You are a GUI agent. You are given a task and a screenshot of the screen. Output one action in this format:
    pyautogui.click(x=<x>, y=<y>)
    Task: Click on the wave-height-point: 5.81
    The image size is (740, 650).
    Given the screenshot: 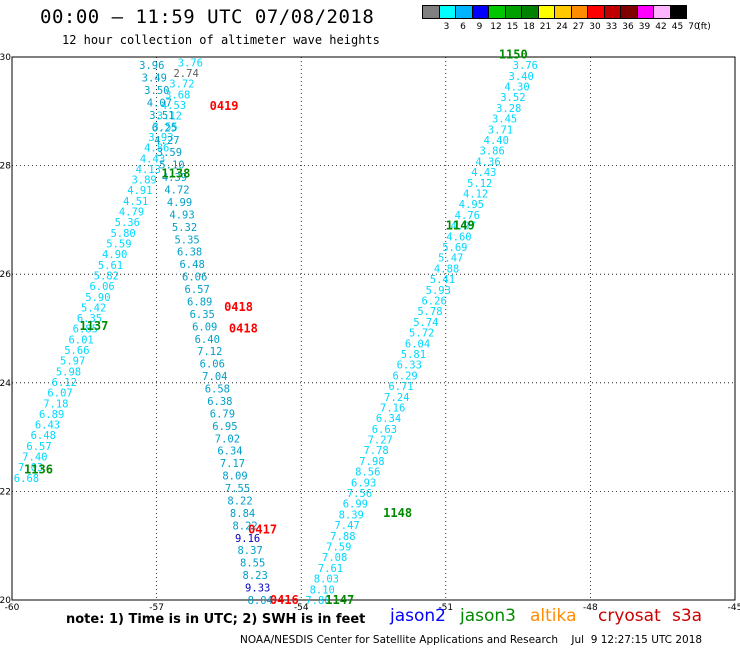 What is the action you would take?
    pyautogui.click(x=413, y=355)
    